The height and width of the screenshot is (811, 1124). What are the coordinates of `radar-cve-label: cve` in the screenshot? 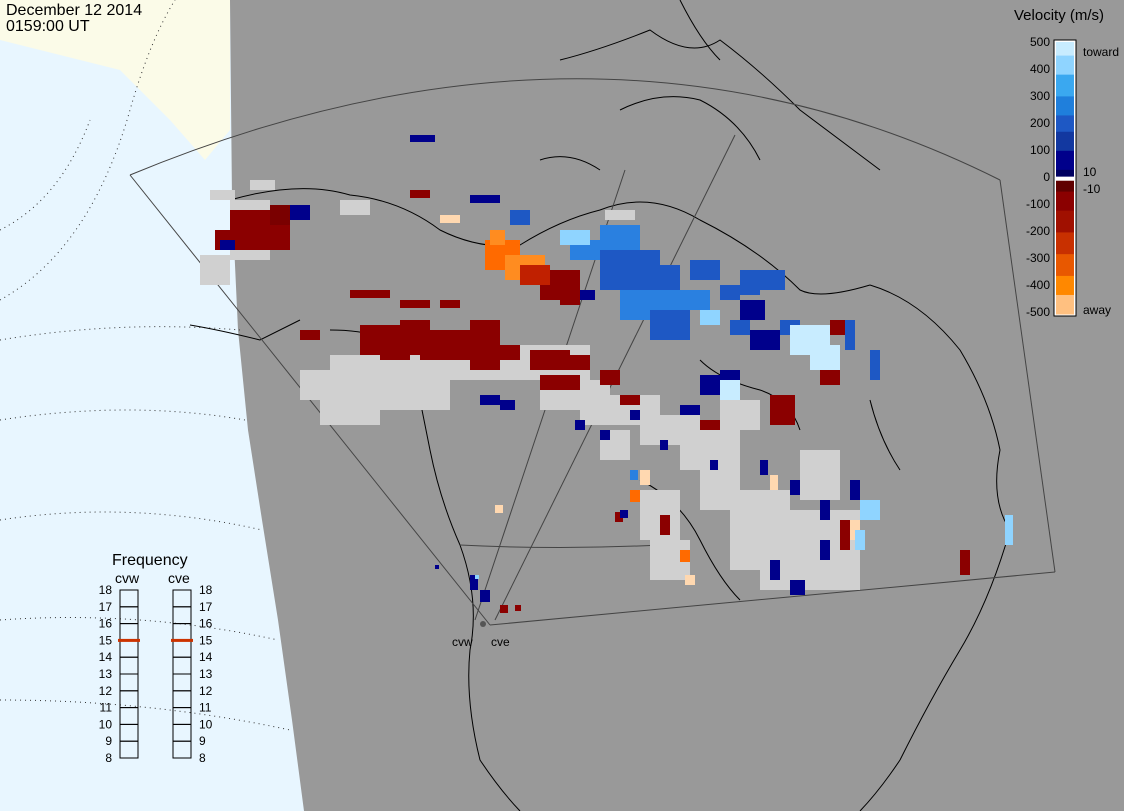 It's located at (500, 642).